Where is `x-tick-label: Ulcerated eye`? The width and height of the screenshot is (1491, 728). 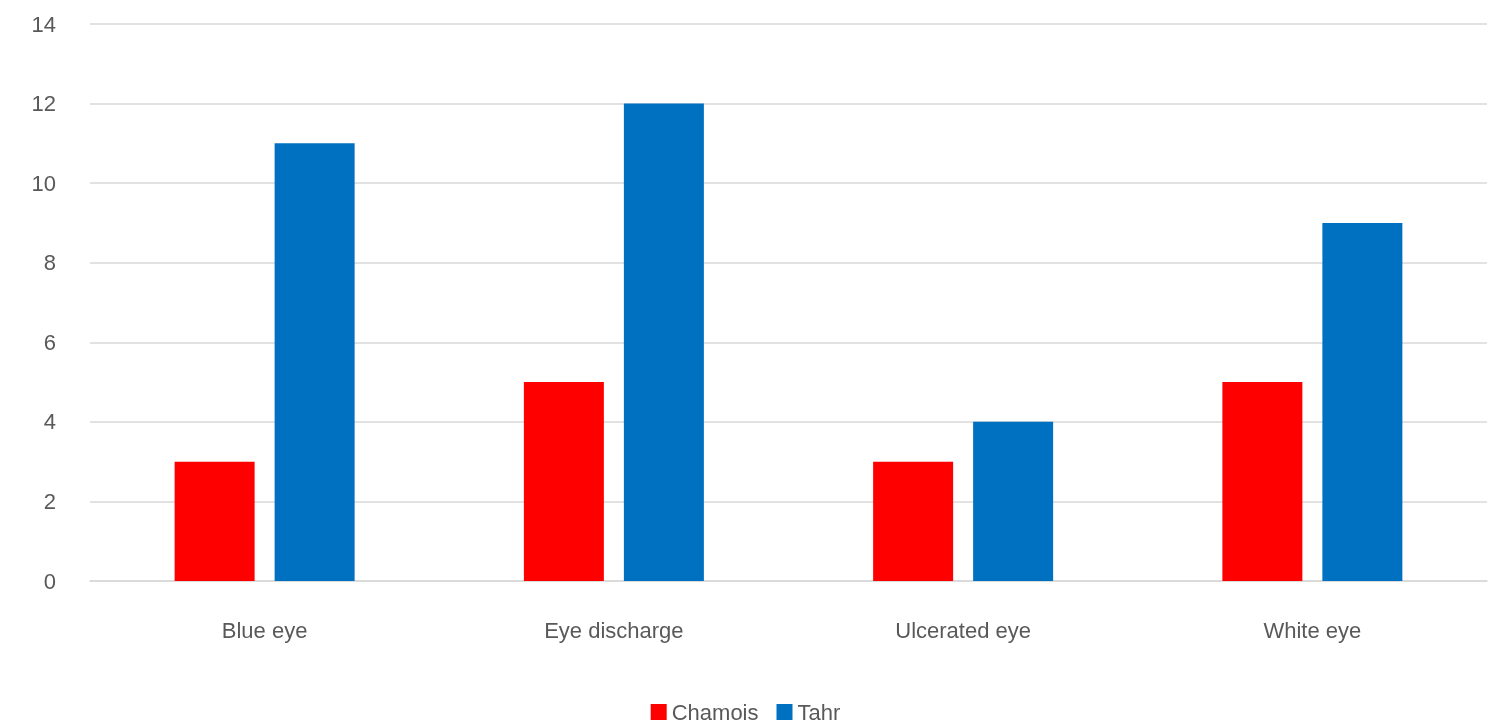
x-tick-label: Ulcerated eye is located at coordinates (963, 630).